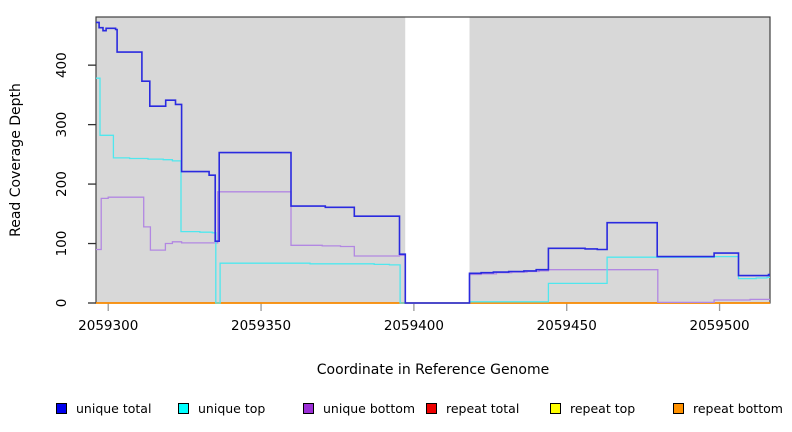 The width and height of the screenshot is (792, 432). What do you see at coordinates (603, 408) in the screenshot?
I see `legend-label: repeat top` at bounding box center [603, 408].